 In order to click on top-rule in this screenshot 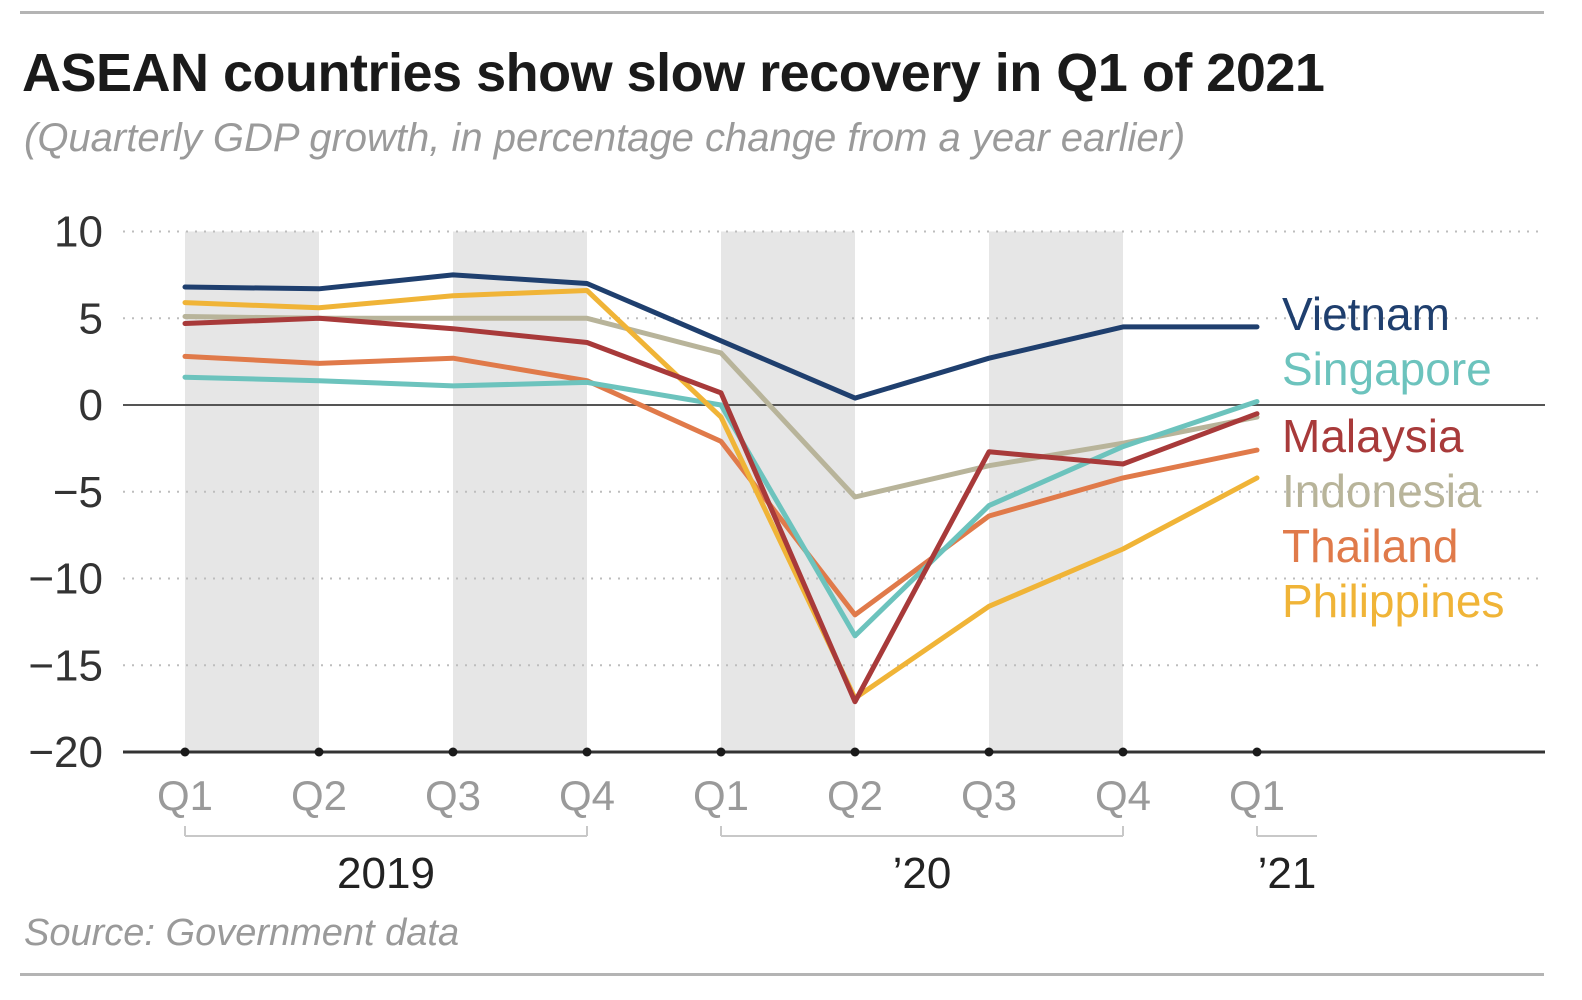, I will do `click(782, 12)`.